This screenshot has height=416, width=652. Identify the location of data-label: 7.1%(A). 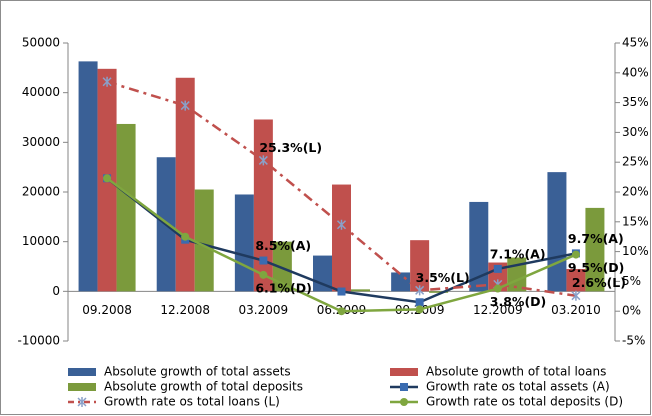
(518, 253).